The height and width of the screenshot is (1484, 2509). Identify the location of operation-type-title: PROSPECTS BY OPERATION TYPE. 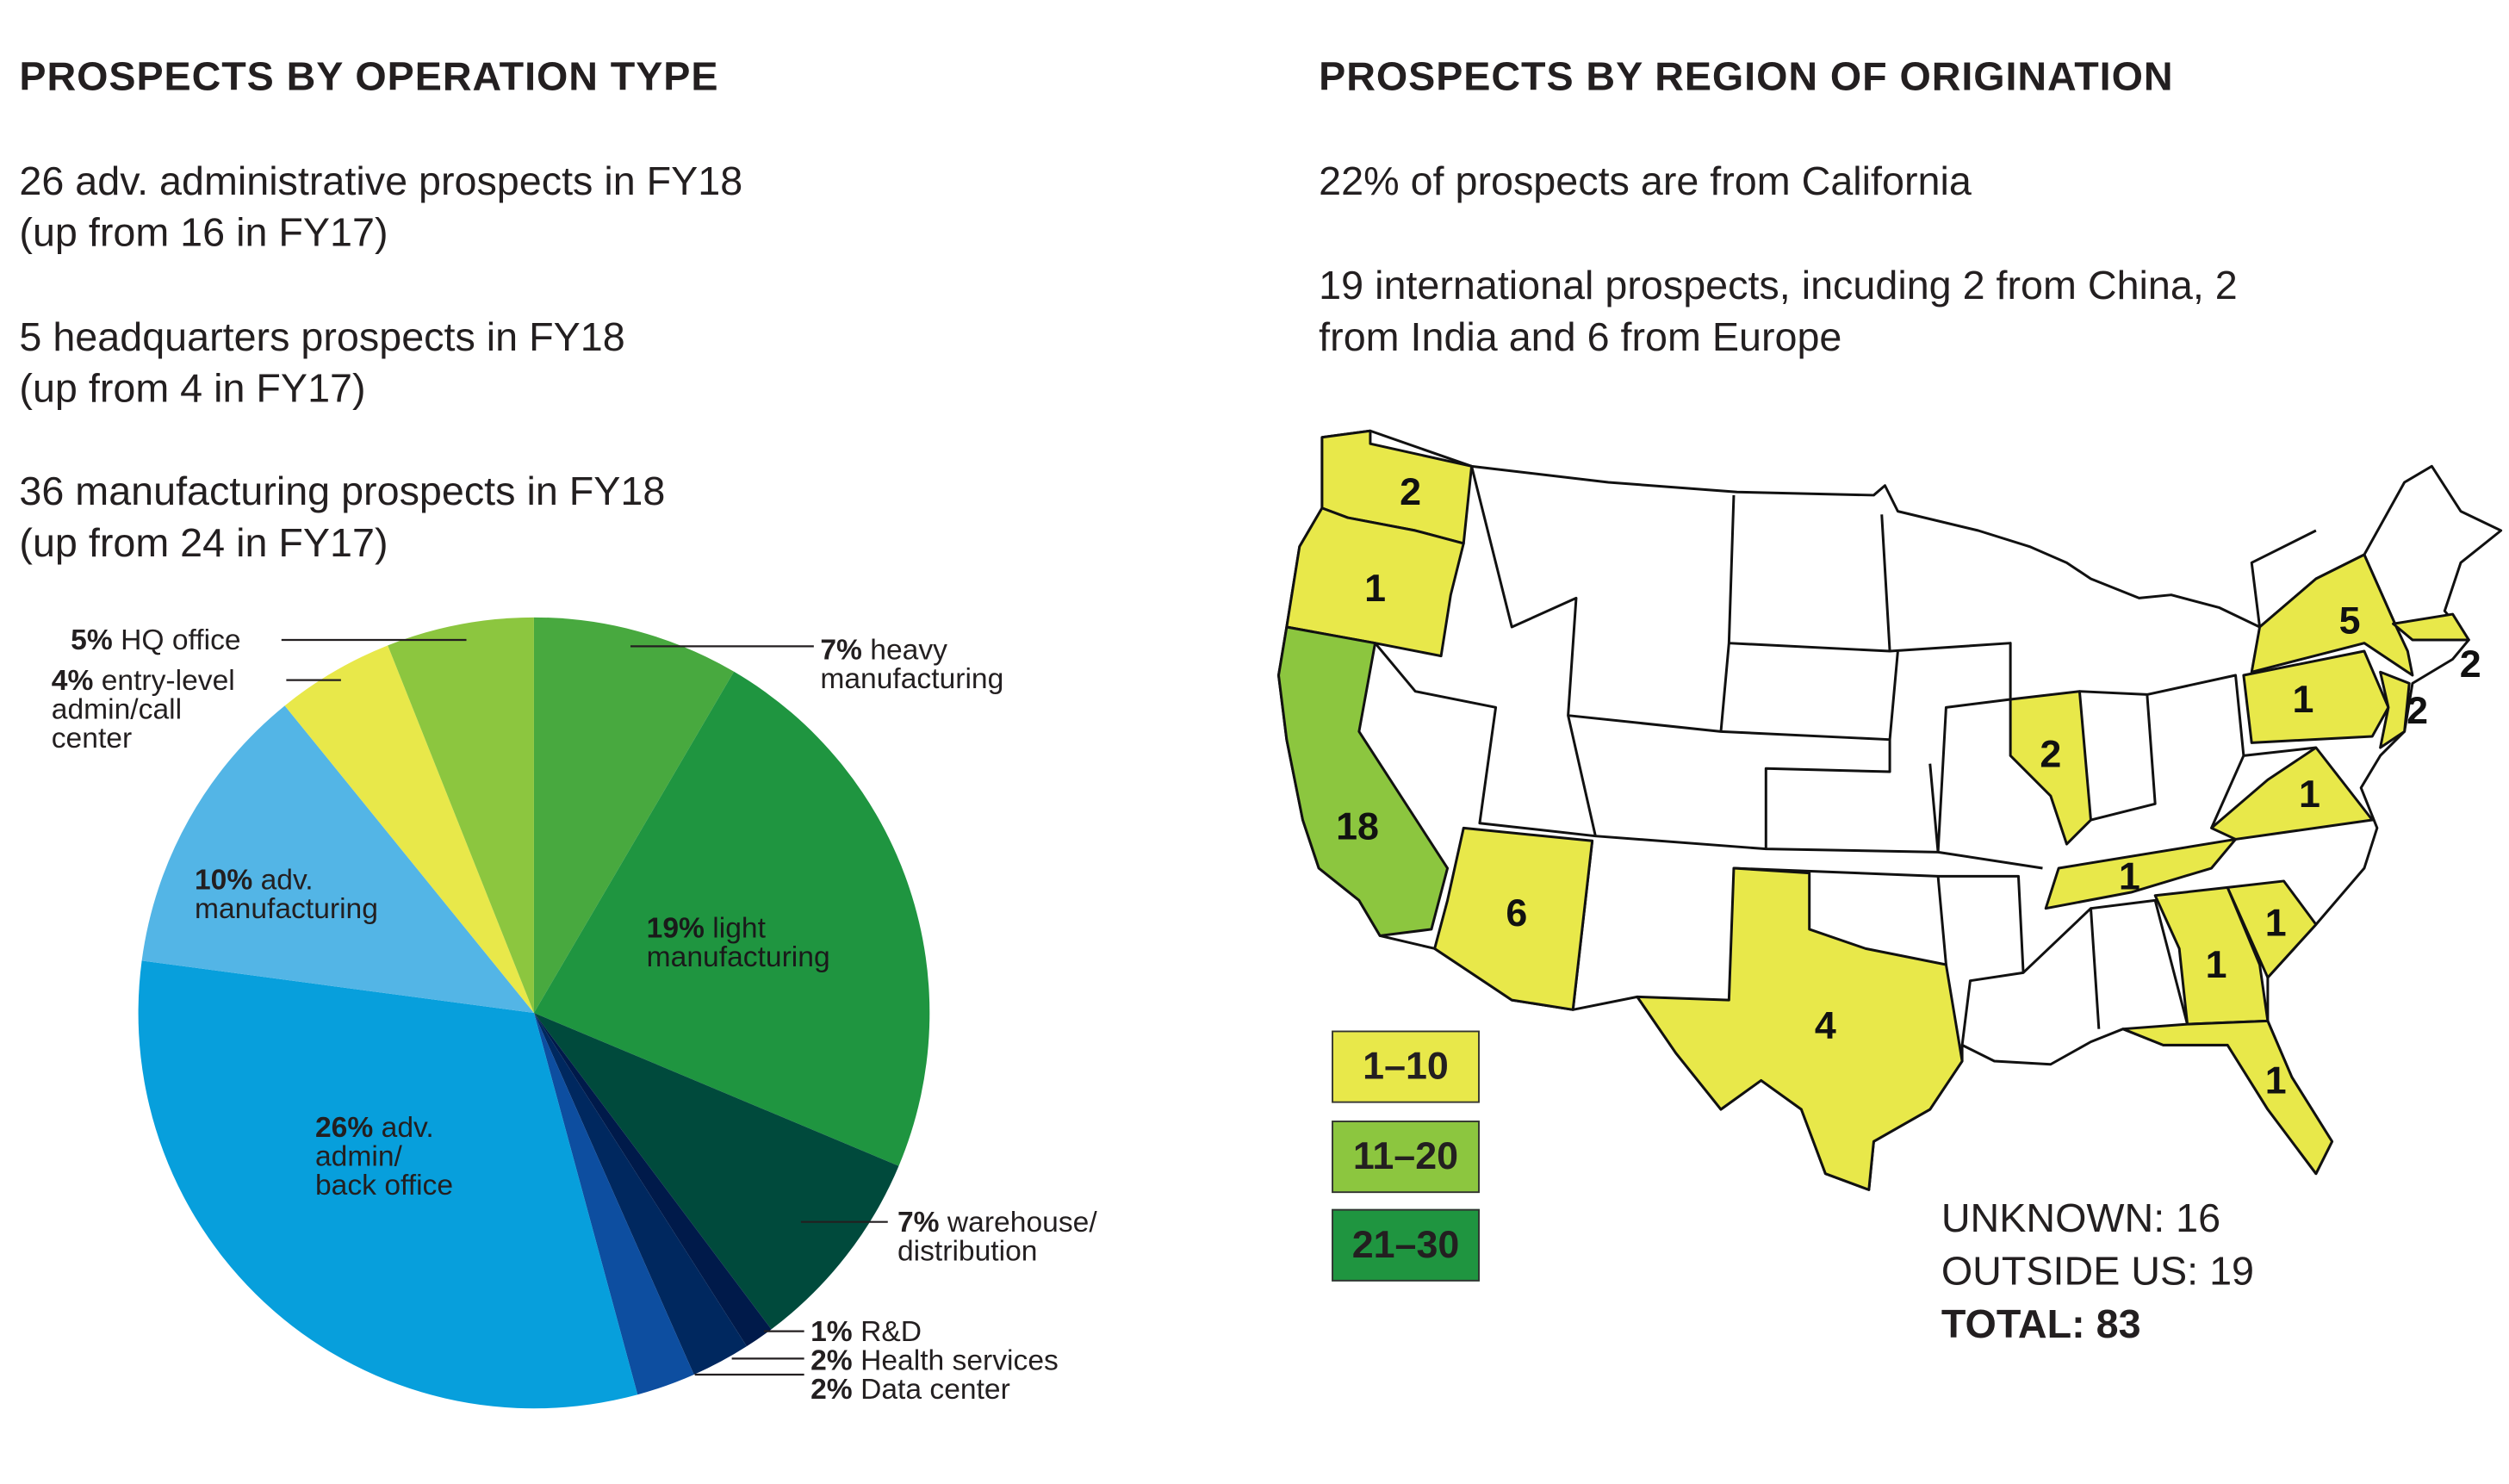
(369, 77).